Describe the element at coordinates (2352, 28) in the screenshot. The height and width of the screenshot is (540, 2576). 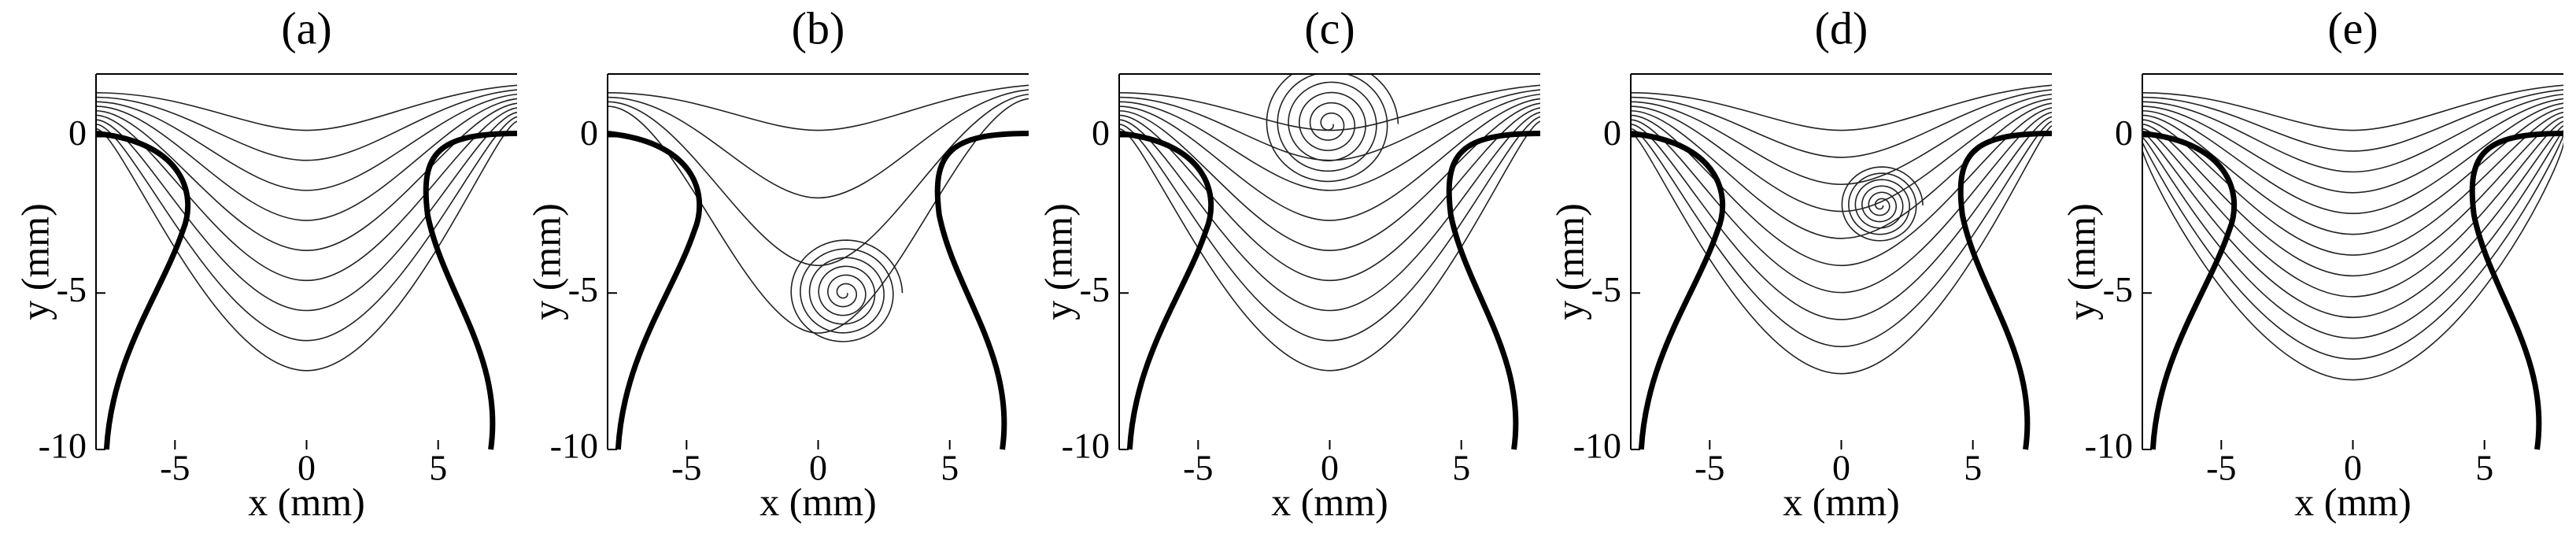
I see `panel-title: (e)` at that location.